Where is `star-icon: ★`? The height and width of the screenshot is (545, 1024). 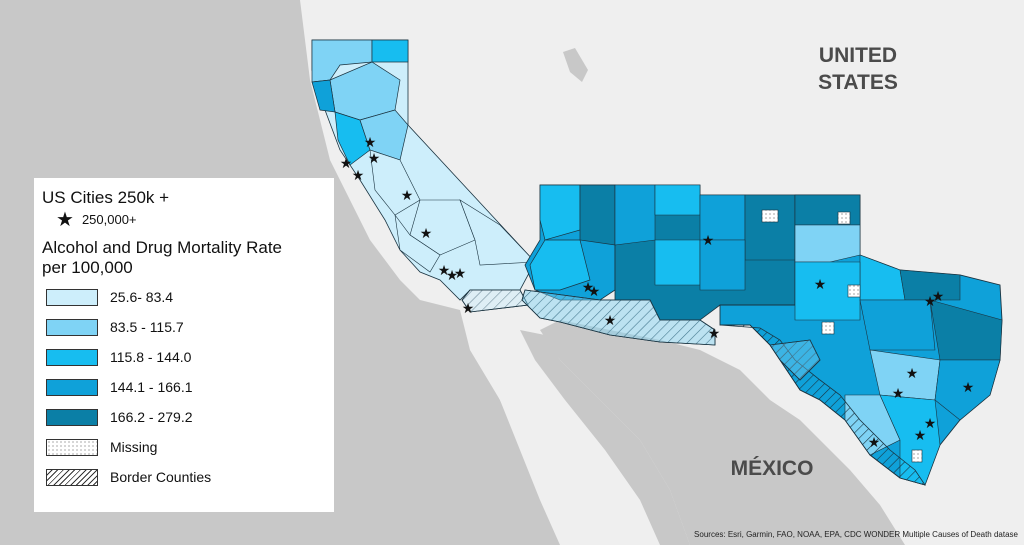 star-icon: ★ is located at coordinates (65, 219).